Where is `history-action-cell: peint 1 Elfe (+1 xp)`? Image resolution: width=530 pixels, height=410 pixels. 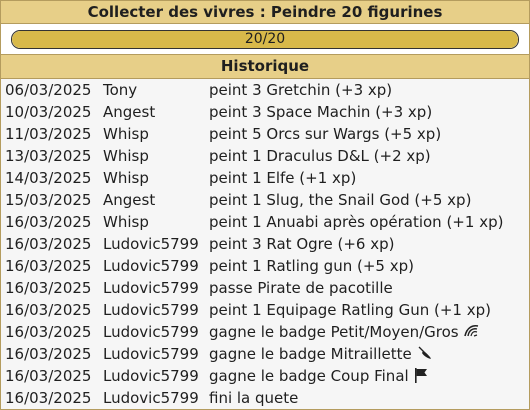 history-action-cell: peint 1 Elfe (+1 xp) is located at coordinates (366, 178).